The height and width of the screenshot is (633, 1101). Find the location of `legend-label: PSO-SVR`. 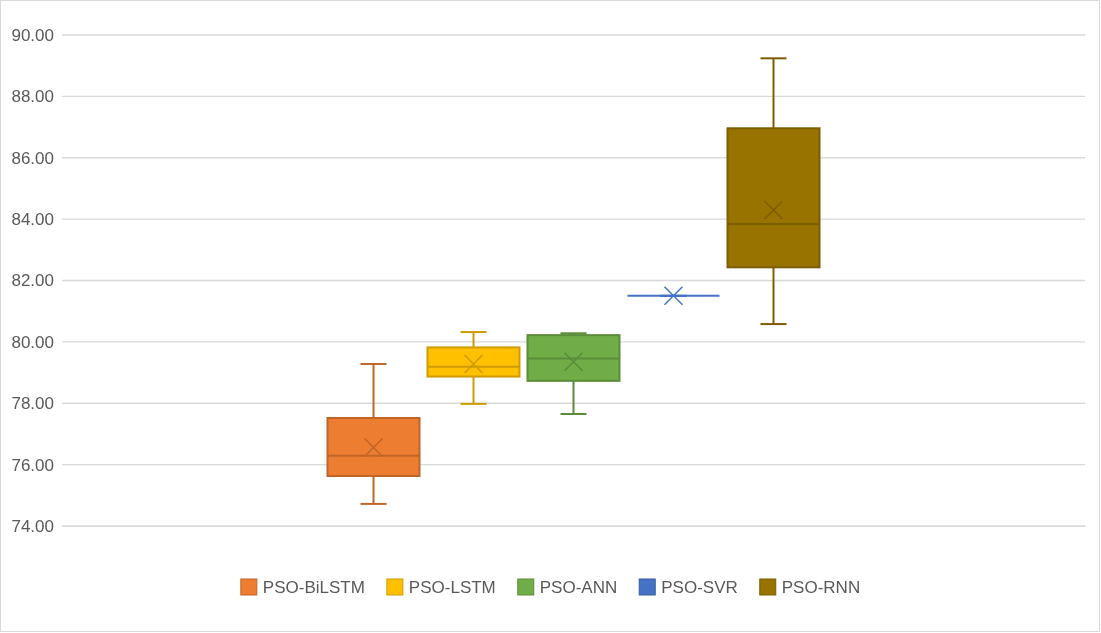

legend-label: PSO-SVR is located at coordinates (699, 587).